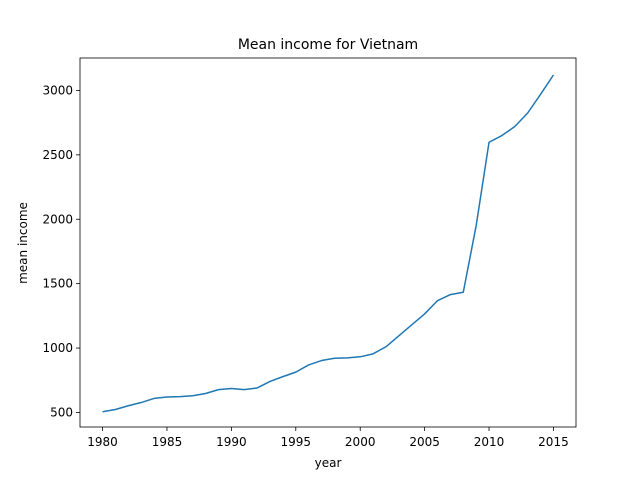 The height and width of the screenshot is (480, 640). Describe the element at coordinates (102, 442) in the screenshot. I see `x-tick-label: 1980` at that location.